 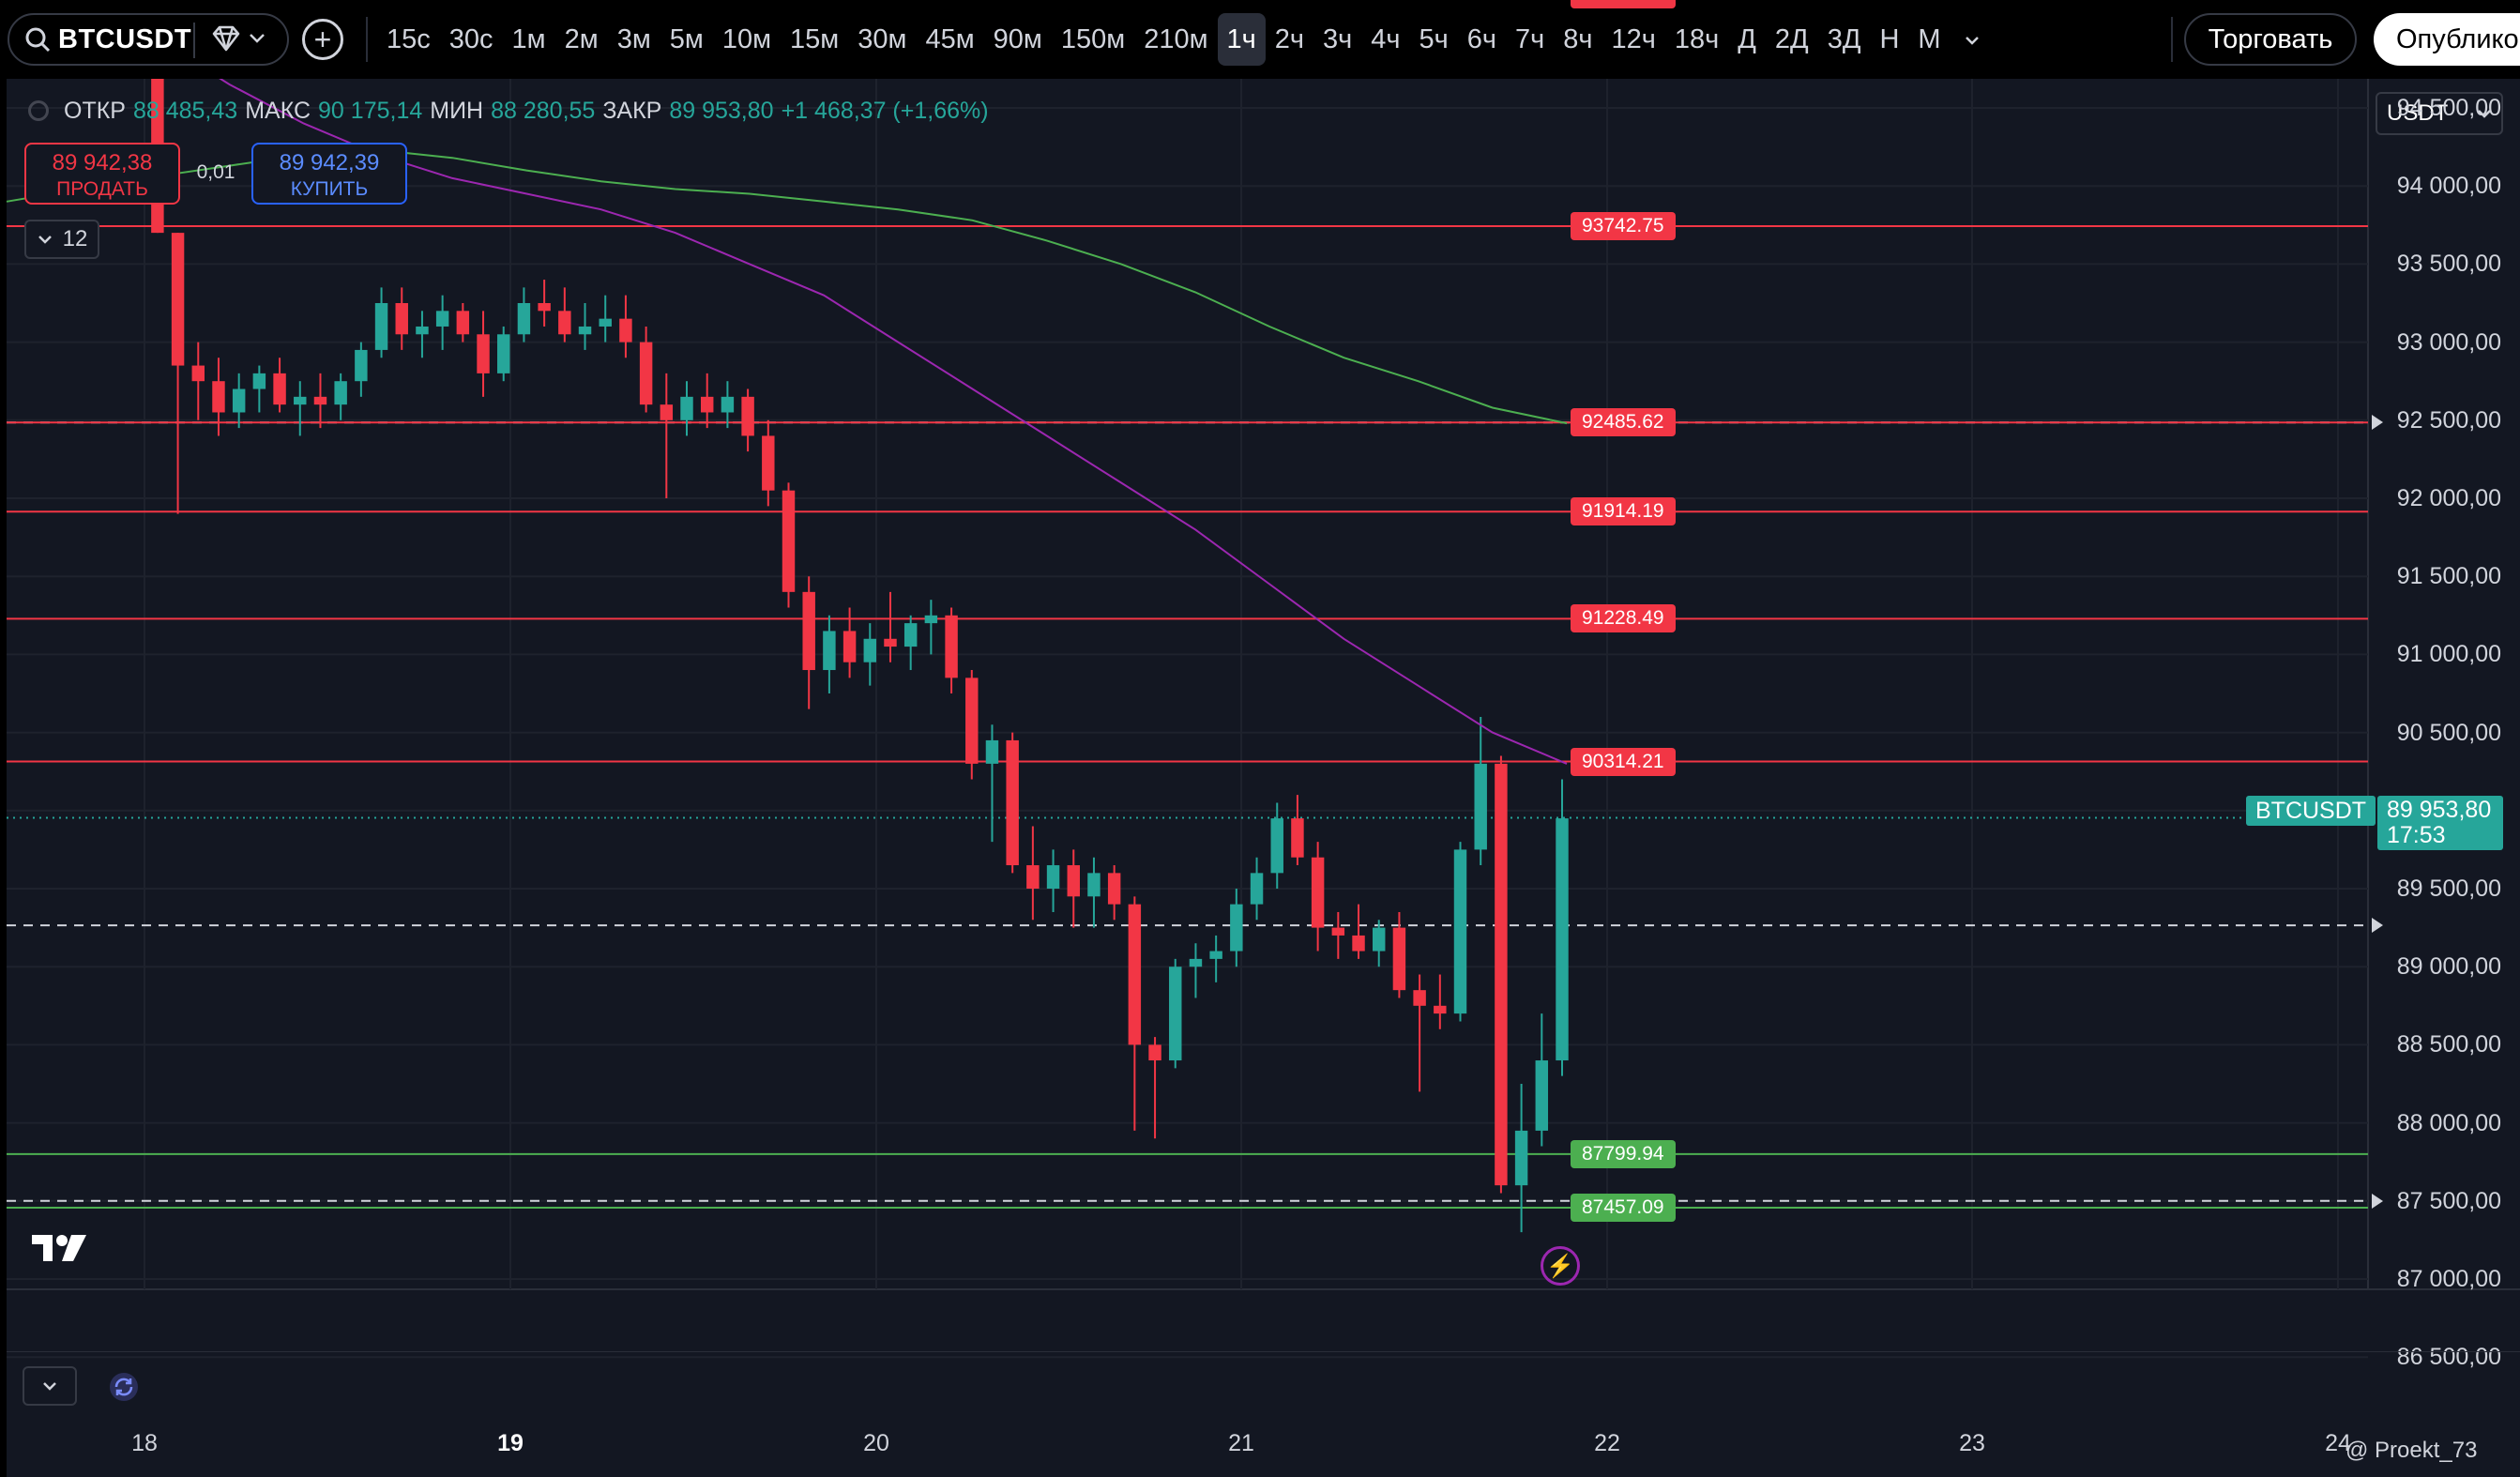 I want to click on interval-2: 1м, so click(x=528, y=39).